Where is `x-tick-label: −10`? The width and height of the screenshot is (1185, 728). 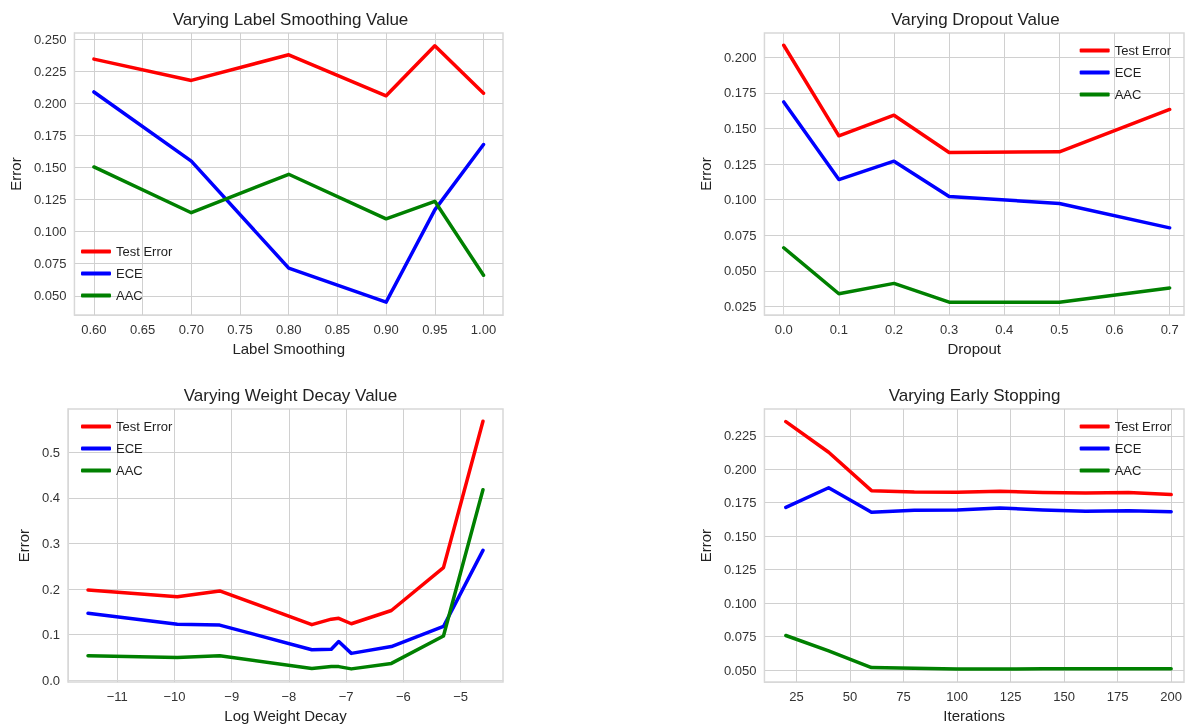 x-tick-label: −10 is located at coordinates (174, 697).